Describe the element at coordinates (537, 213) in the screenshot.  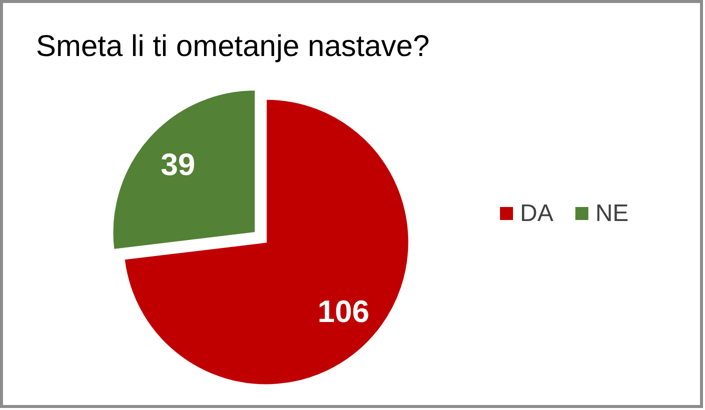
I see `legend-label: DA` at that location.